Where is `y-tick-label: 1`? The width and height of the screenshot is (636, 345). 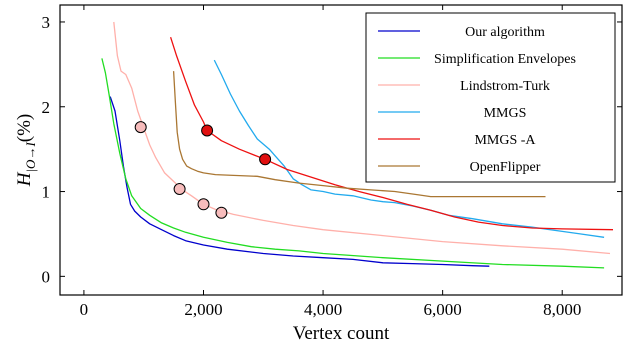
y-tick-label: 1 is located at coordinates (46, 192).